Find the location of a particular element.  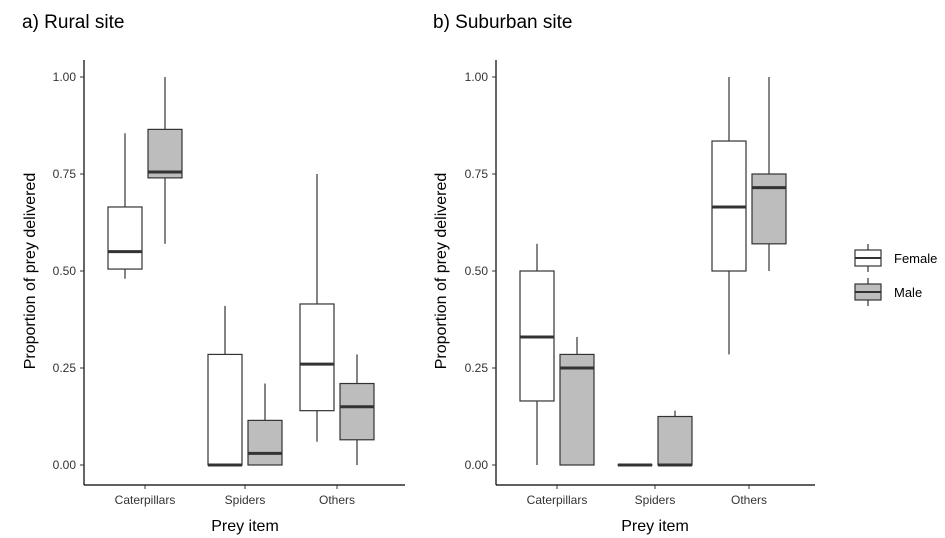

x-tick-label-suburban-caterpillars: Caterpillars is located at coordinates (557, 500).